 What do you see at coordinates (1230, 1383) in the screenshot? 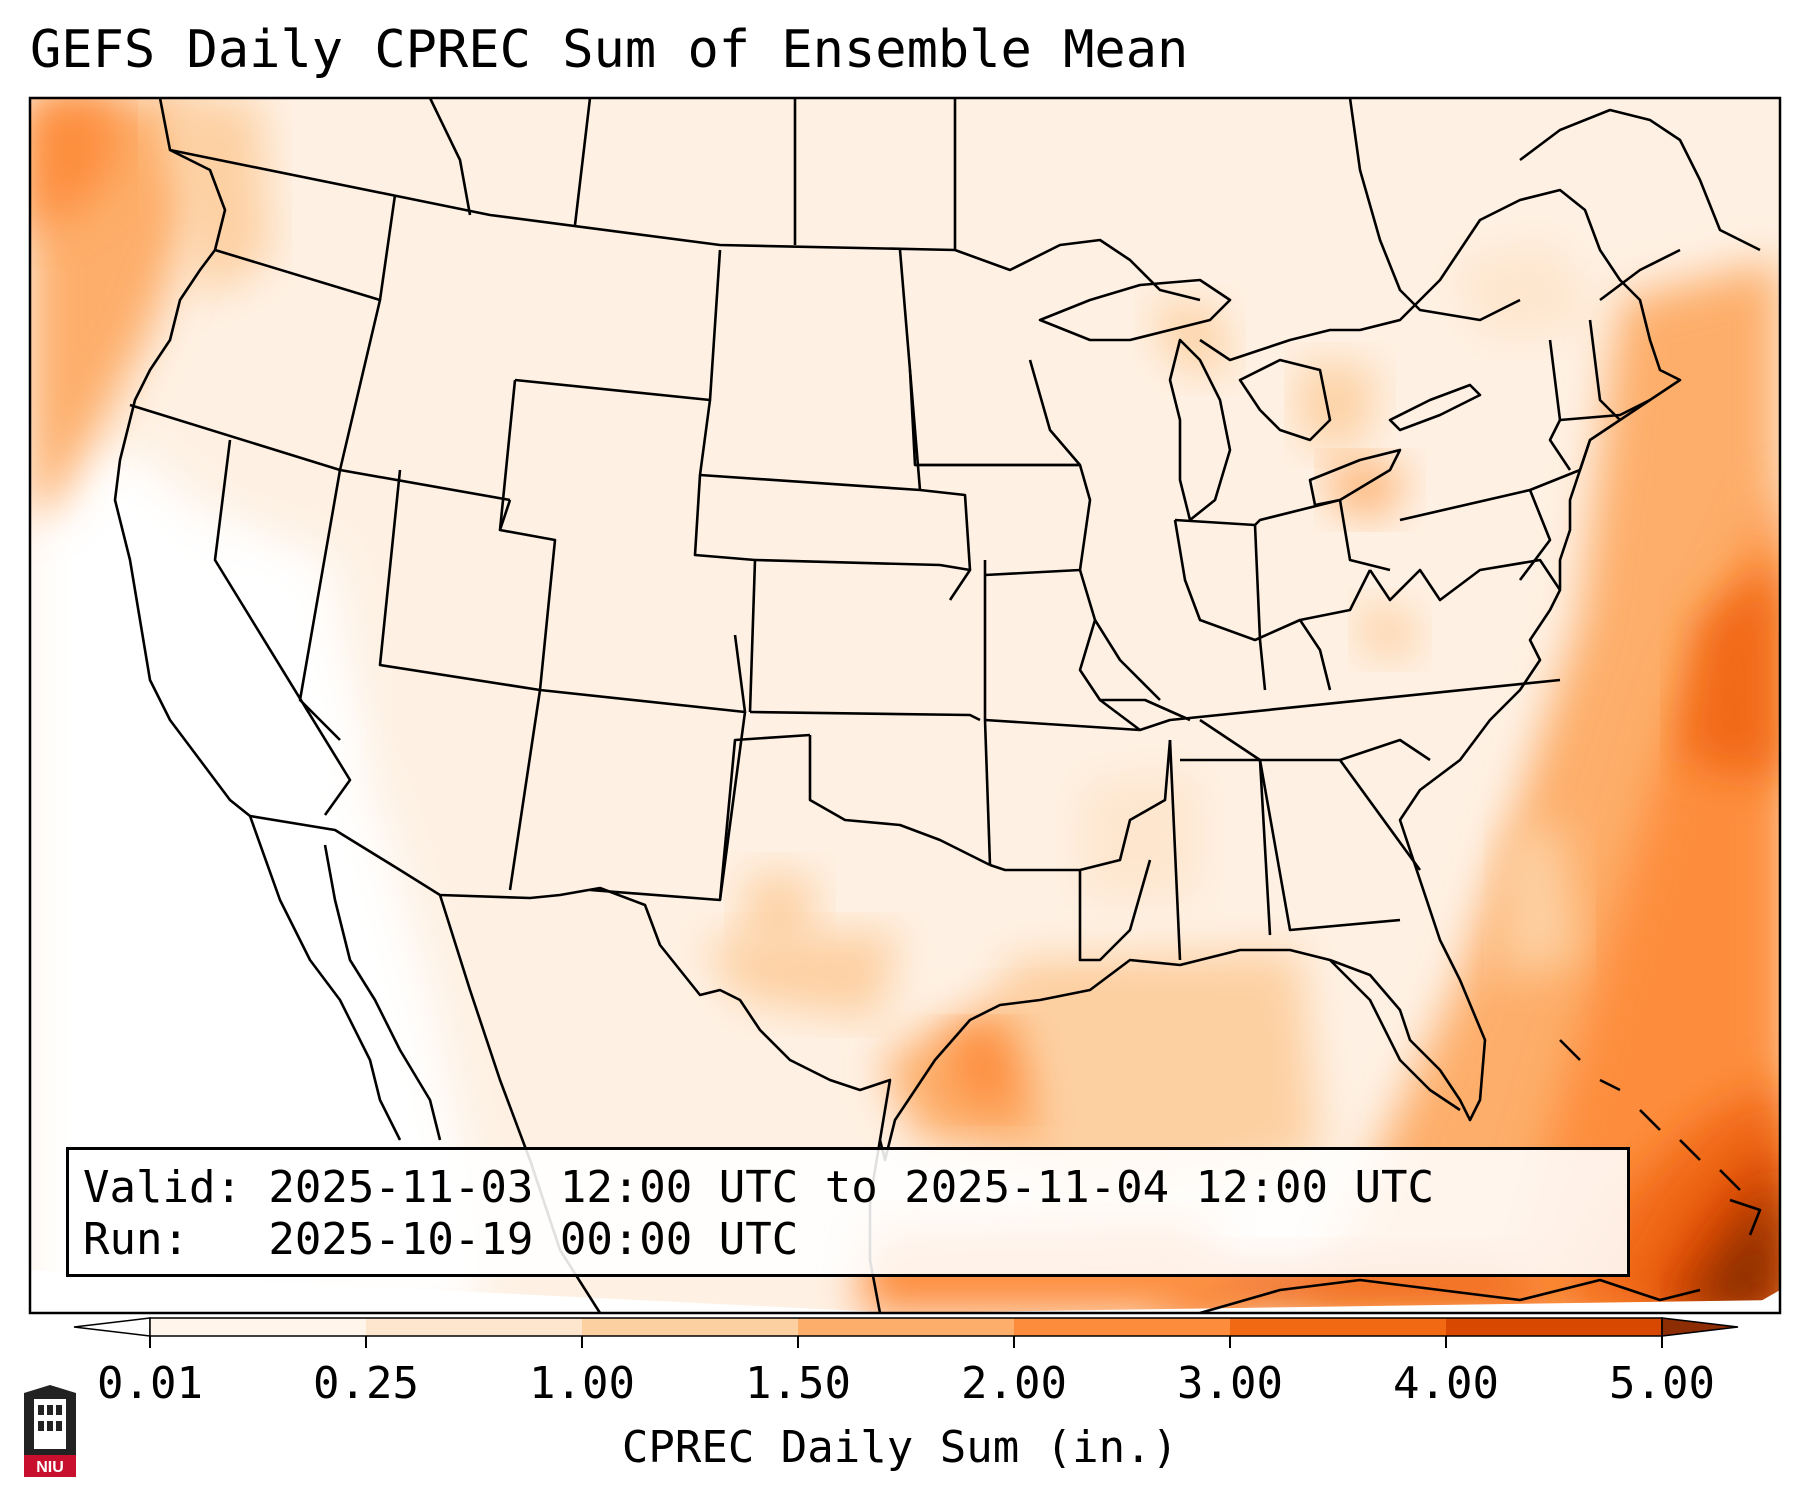
I see `colorbar-tick-label: 3.00` at bounding box center [1230, 1383].